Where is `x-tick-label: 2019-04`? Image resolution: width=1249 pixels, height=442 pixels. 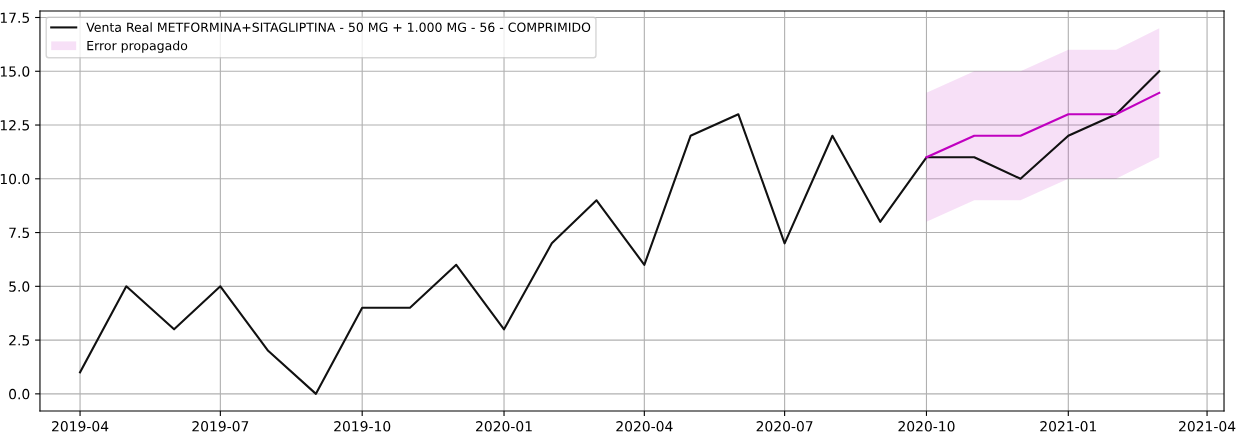
x-tick-label: 2019-04 is located at coordinates (80, 426).